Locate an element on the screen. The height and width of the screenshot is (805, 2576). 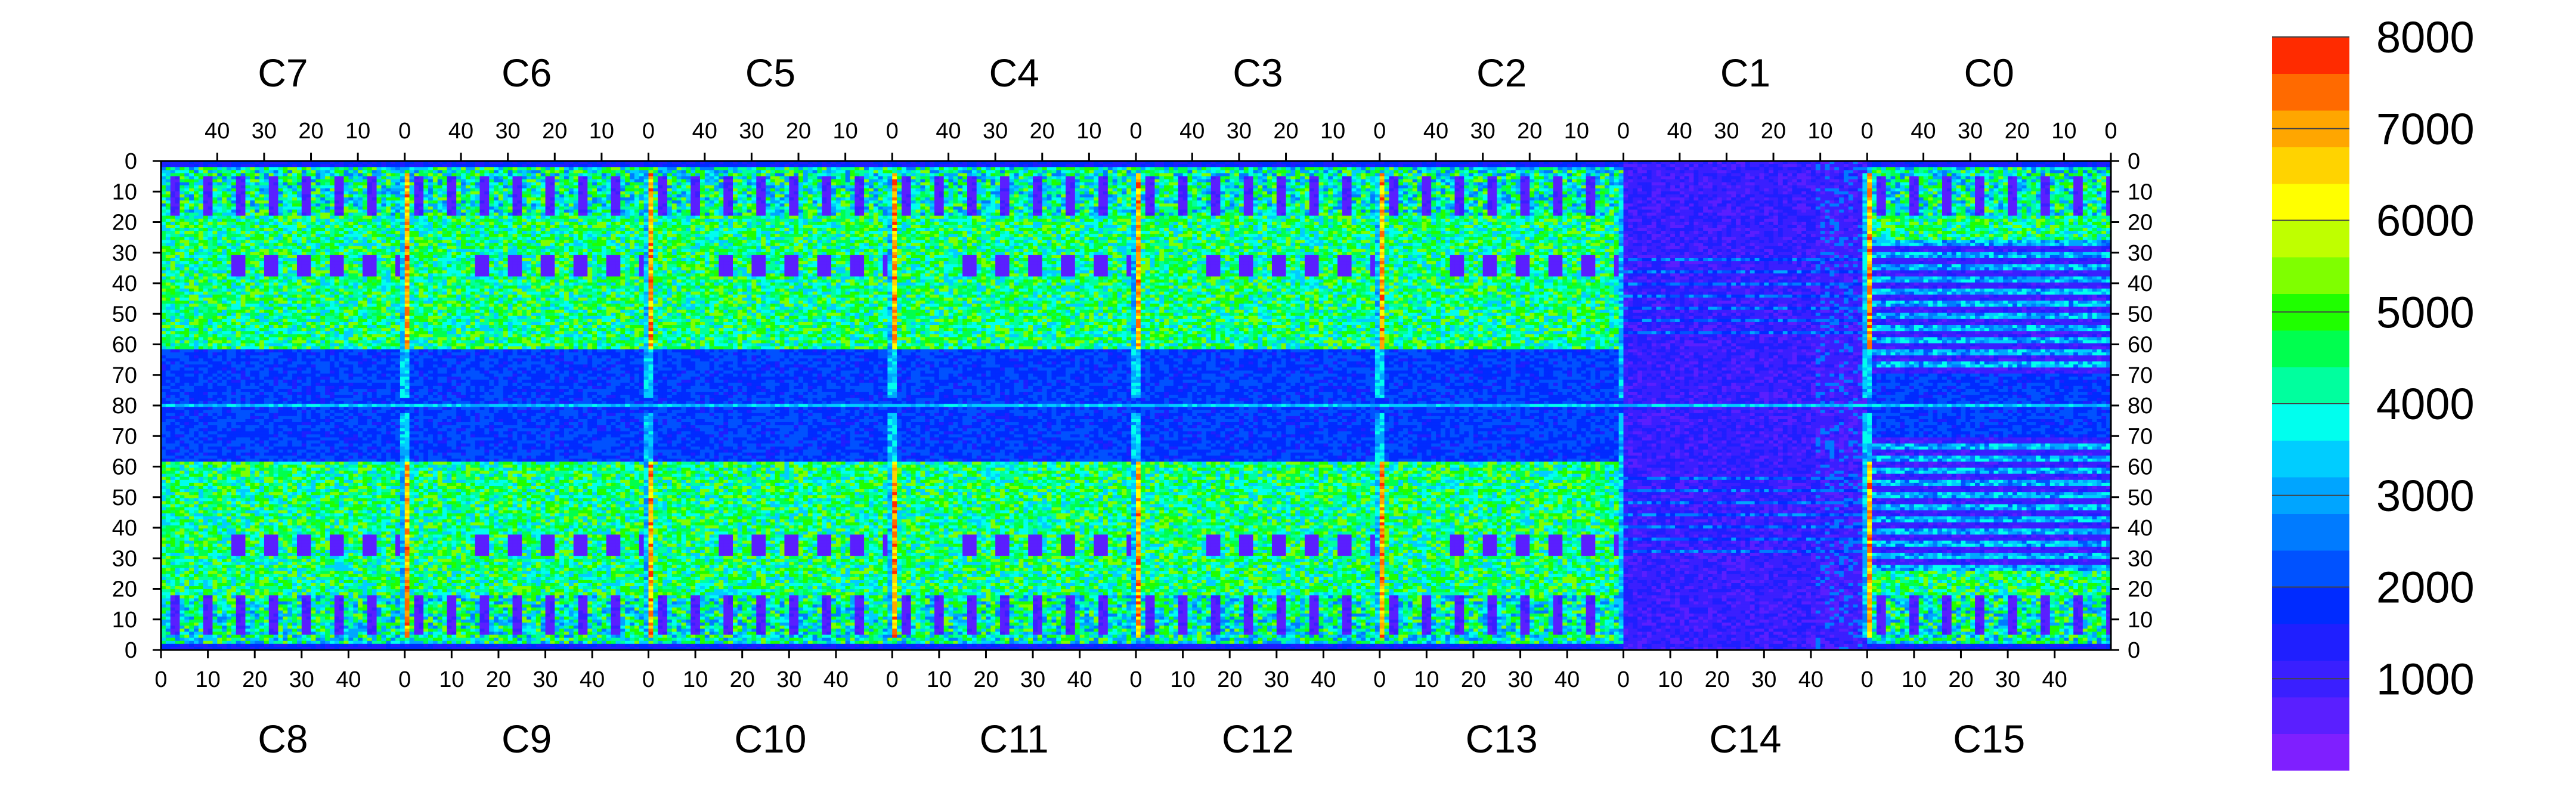
x-tick-label-top: 0 is located at coordinates (1136, 132).